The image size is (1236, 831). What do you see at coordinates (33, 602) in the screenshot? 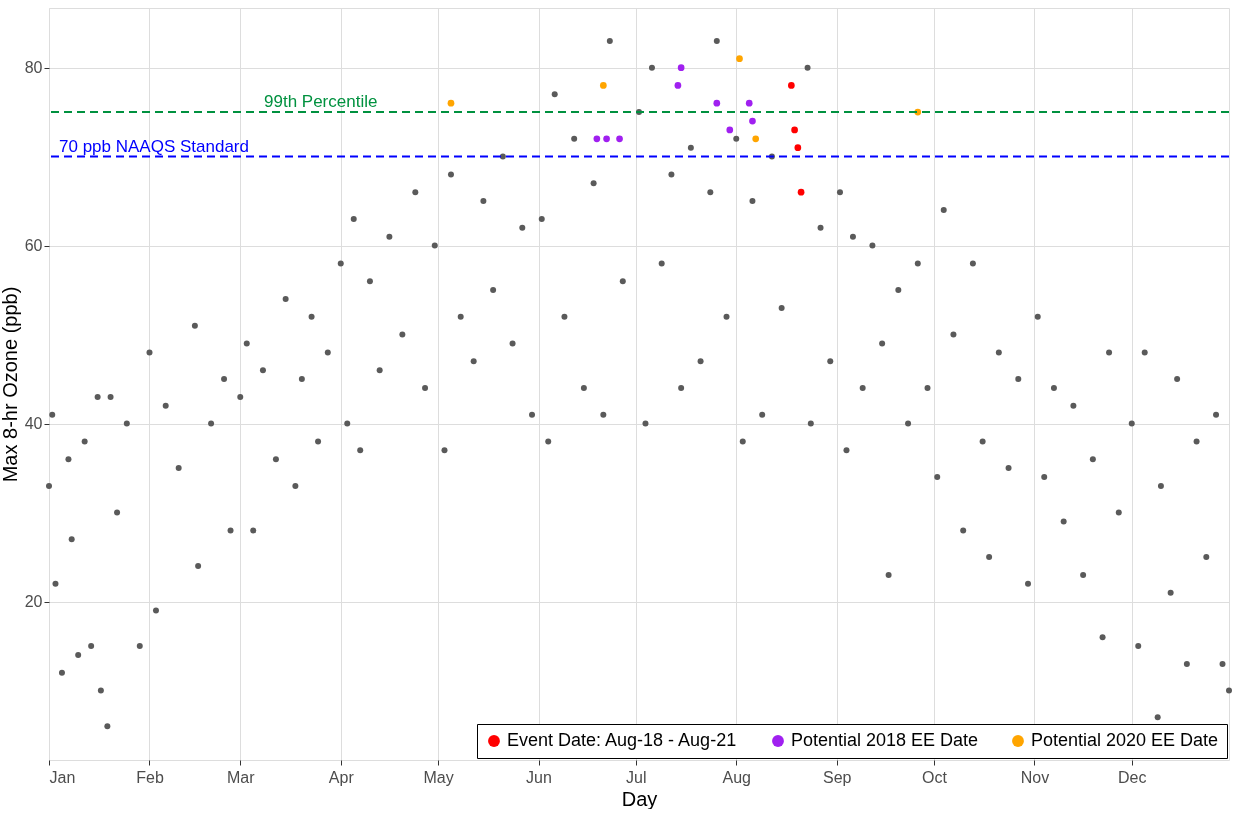
I see `y-tick-label: 20` at bounding box center [33, 602].